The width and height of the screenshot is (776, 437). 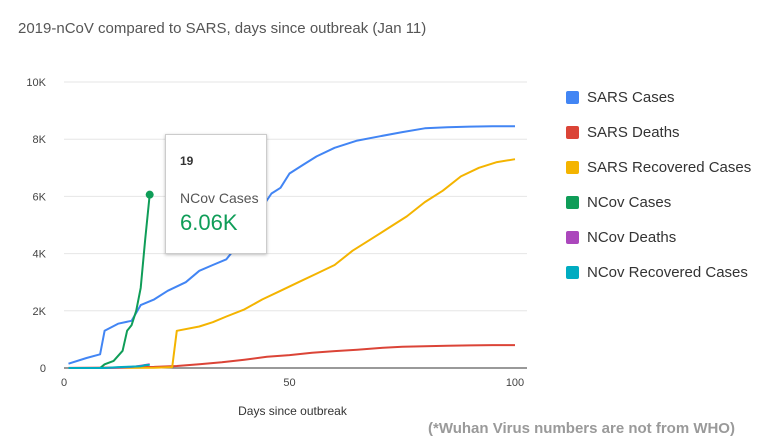 I want to click on y-tick-label: 0, so click(x=43, y=369).